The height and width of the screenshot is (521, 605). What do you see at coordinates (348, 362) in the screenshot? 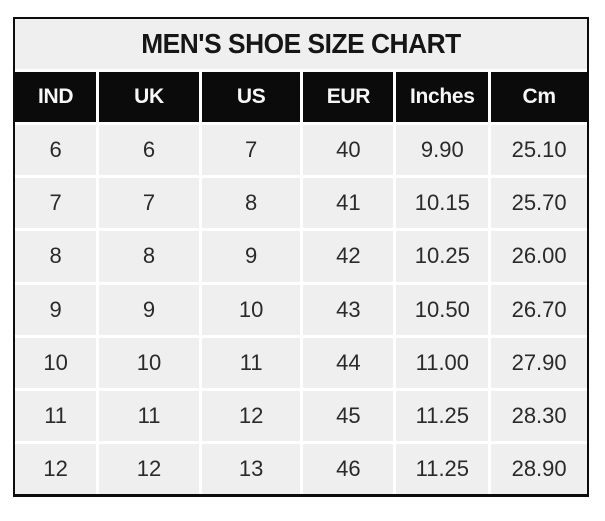
I see `table-cell: 44` at bounding box center [348, 362].